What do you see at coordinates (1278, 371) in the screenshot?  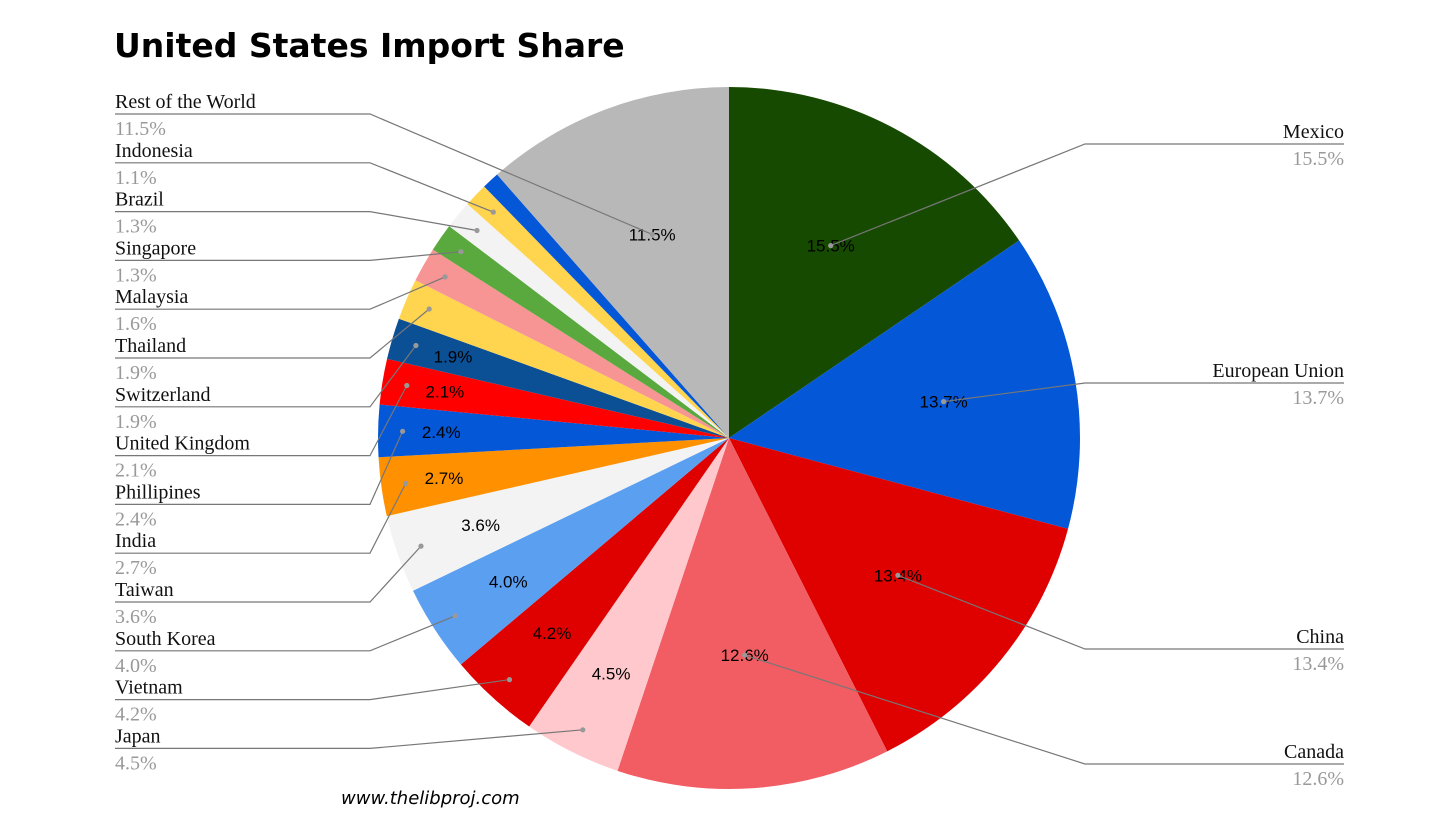 I see `legend-name-european-union: European Union` at bounding box center [1278, 371].